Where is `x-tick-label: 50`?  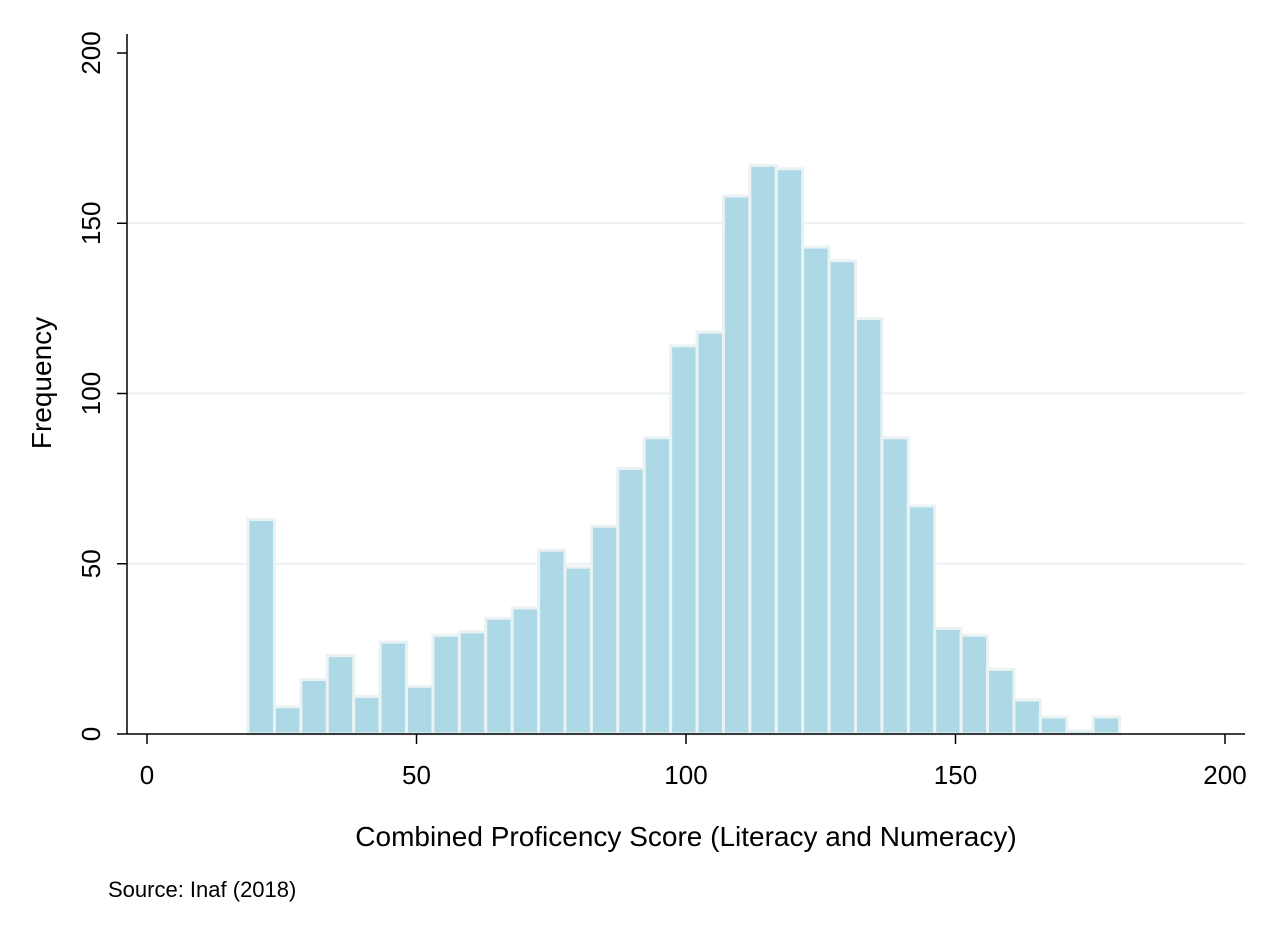
x-tick-label: 50 is located at coordinates (416, 775).